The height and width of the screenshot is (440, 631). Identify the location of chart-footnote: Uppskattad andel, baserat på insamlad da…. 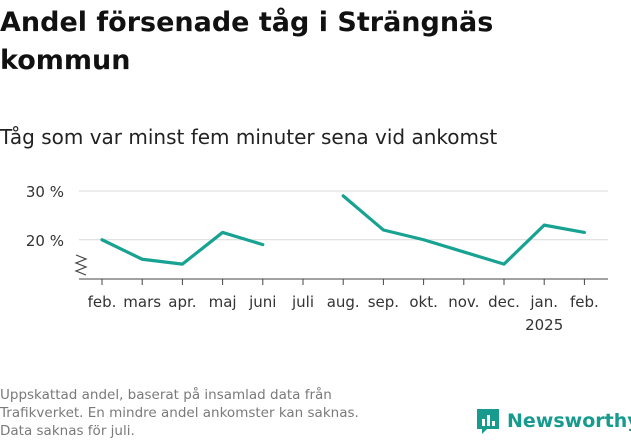
(220, 413).